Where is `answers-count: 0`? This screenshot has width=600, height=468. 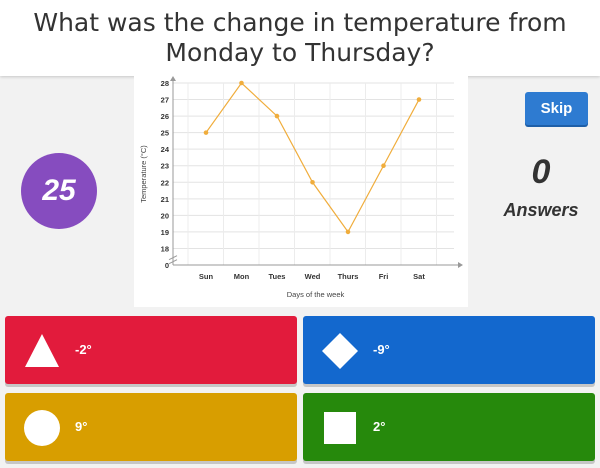
answers-count: 0 is located at coordinates (541, 172).